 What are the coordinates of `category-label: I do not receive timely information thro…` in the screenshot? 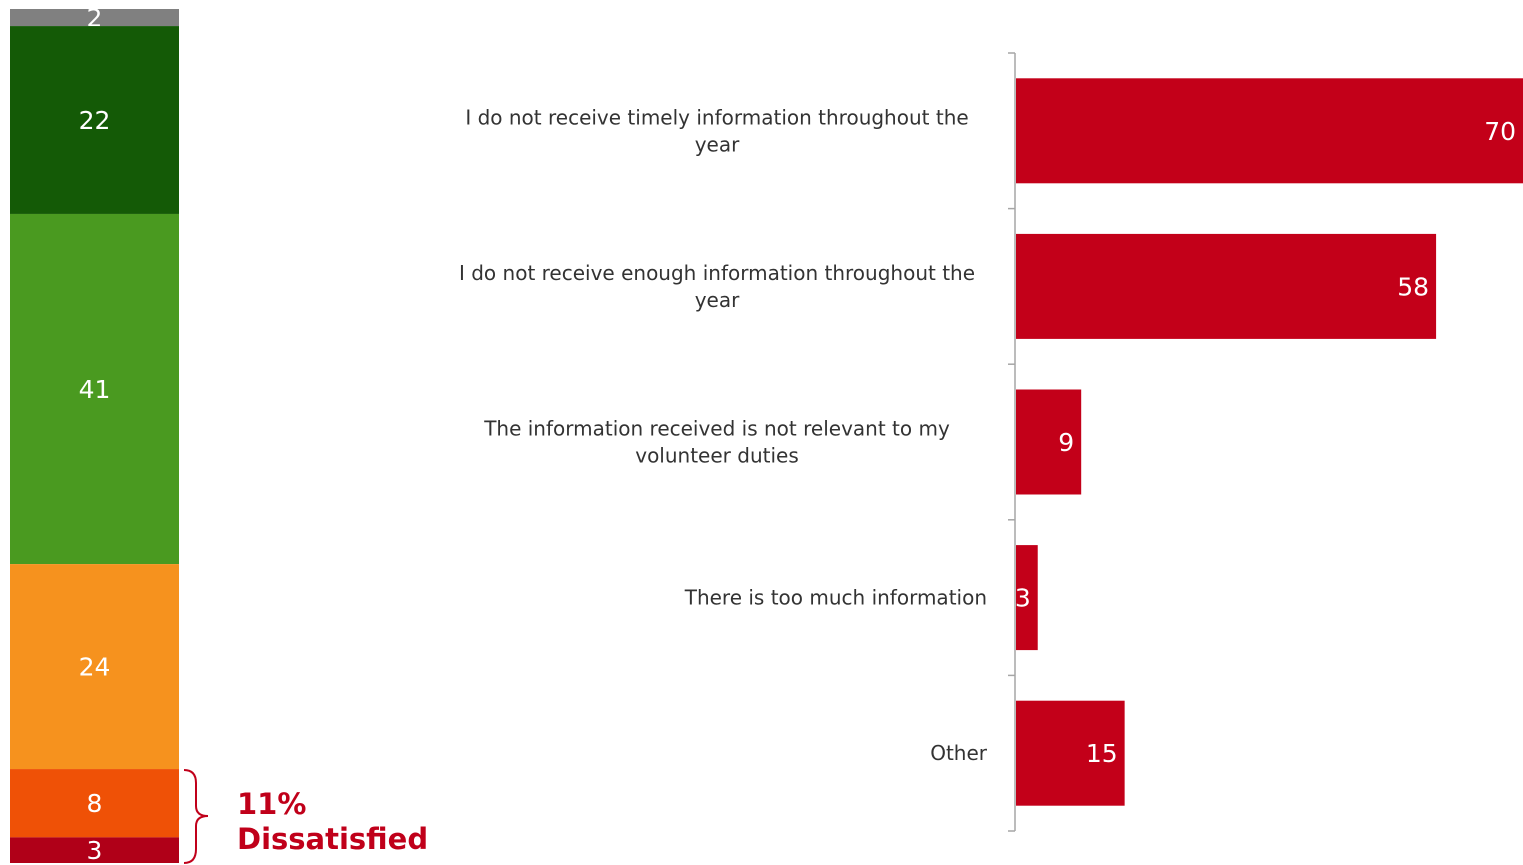 It's located at (716, 117).